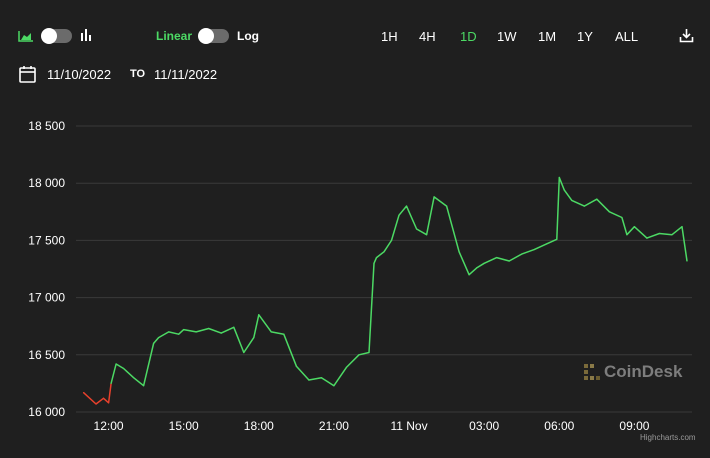 Image resolution: width=710 pixels, height=458 pixels. I want to click on x-tick-label: 21:00, so click(334, 426).